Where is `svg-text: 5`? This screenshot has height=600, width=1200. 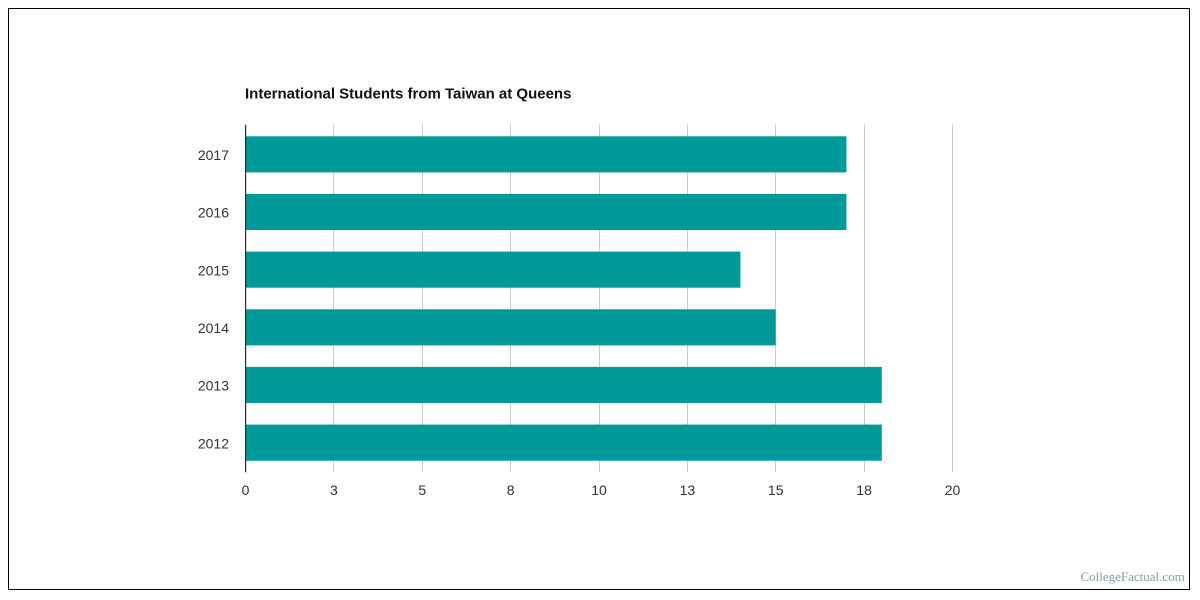
svg-text: 5 is located at coordinates (422, 490).